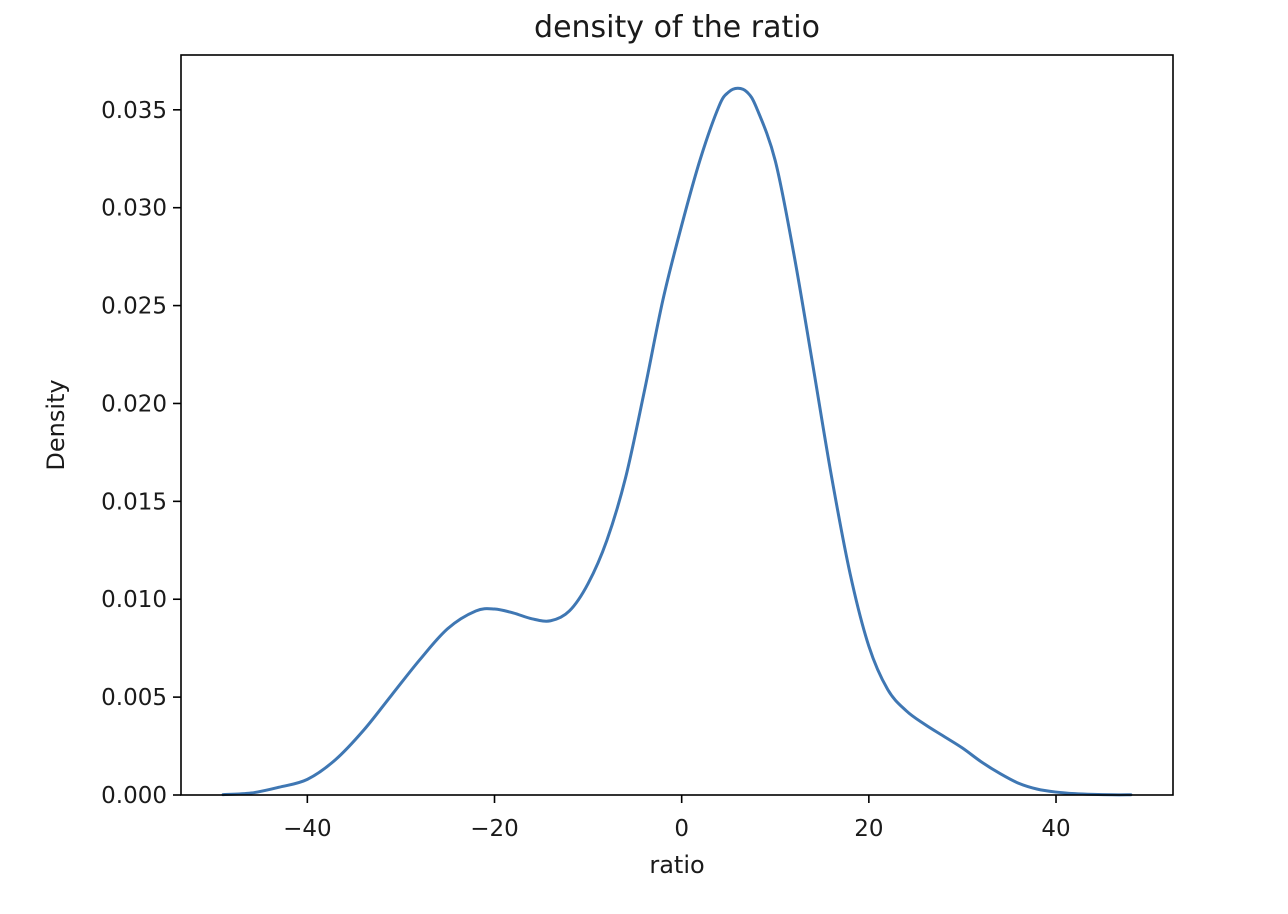  What do you see at coordinates (56, 424) in the screenshot?
I see `y-axis-label: Density` at bounding box center [56, 424].